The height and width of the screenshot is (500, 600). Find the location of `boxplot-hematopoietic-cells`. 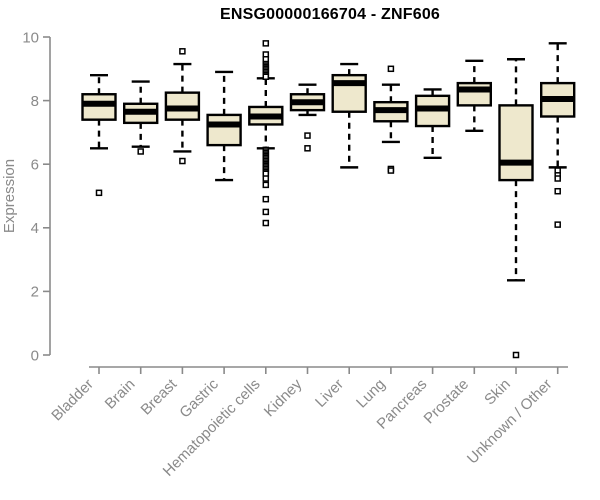

boxplot-hematopoietic-cells is located at coordinates (266, 133).